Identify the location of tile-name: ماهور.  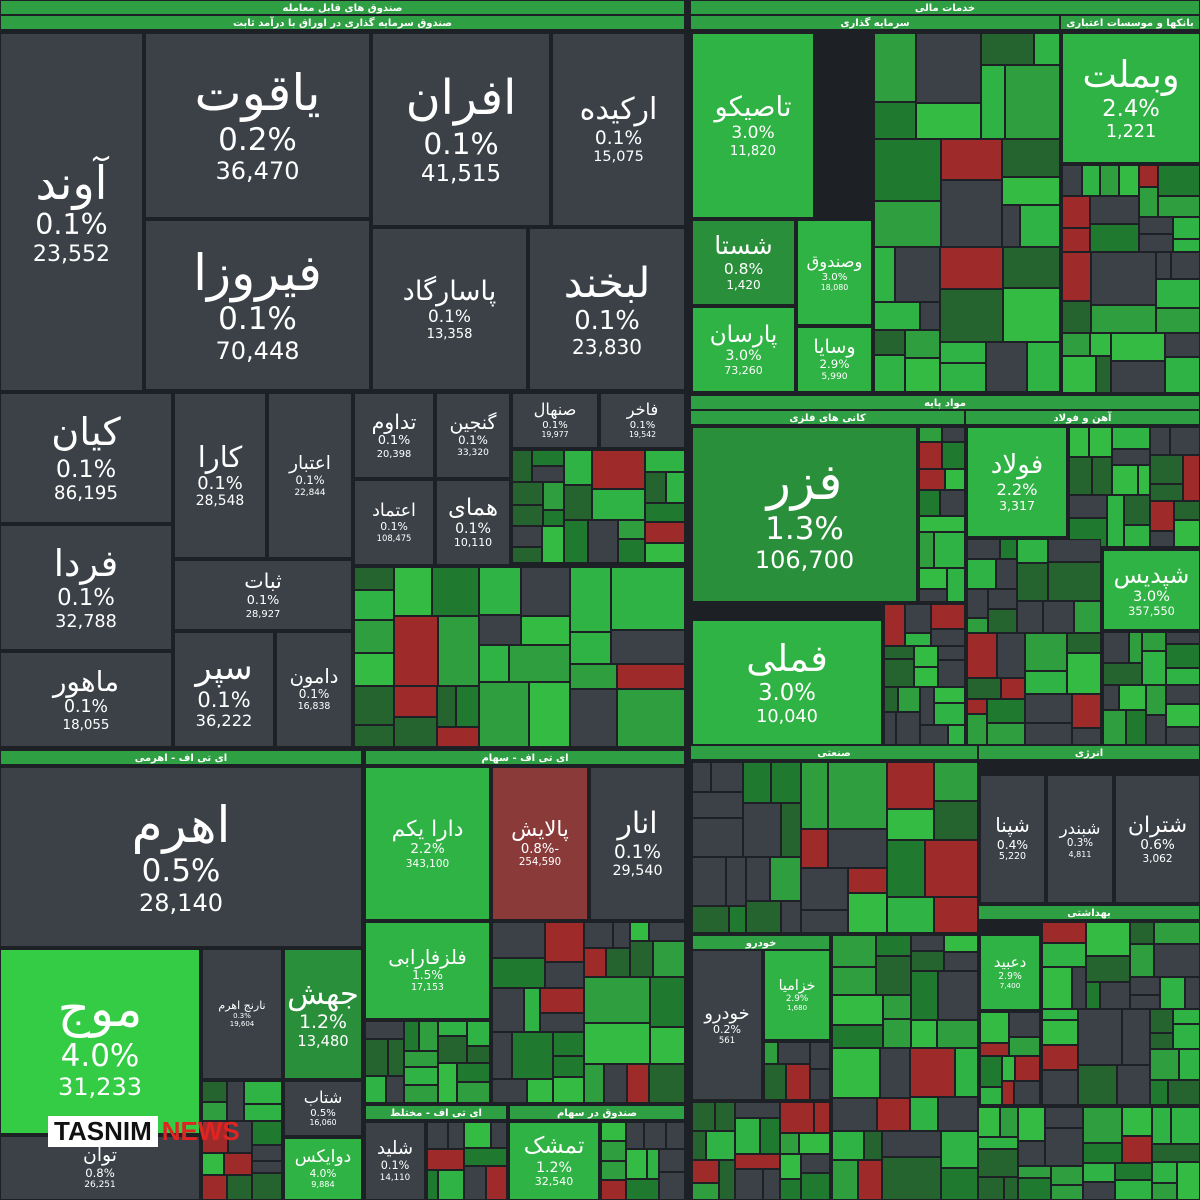
(86, 681).